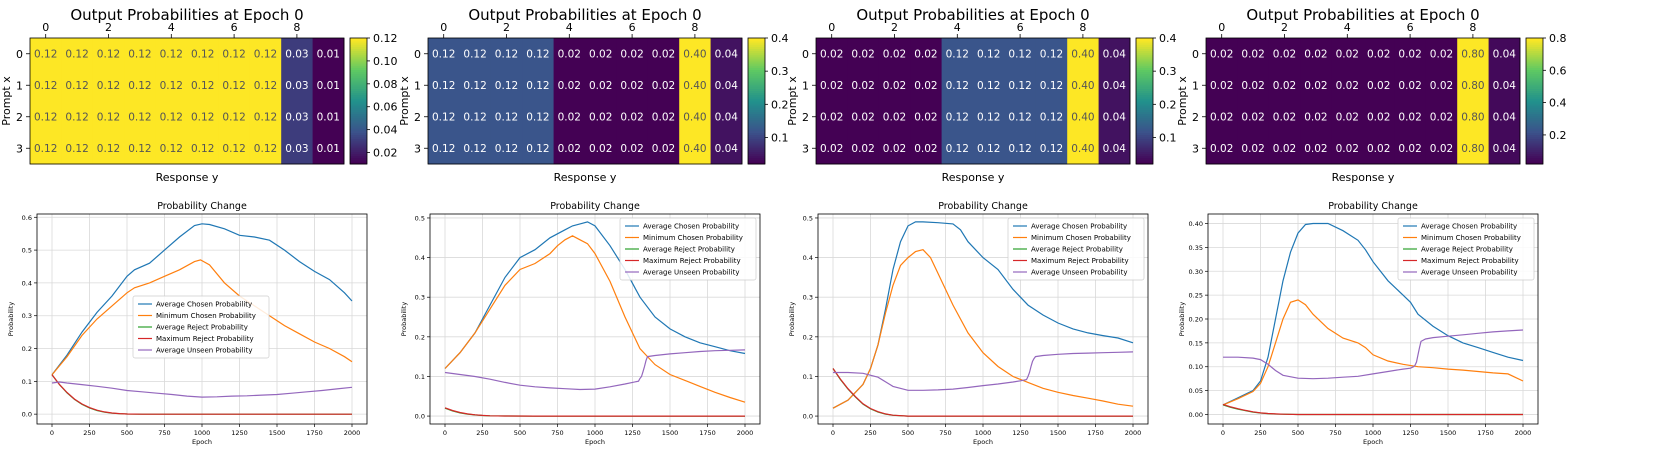 The width and height of the screenshot is (1661, 454). What do you see at coordinates (443, 27) in the screenshot?
I see `x-tick-label: 0` at bounding box center [443, 27].